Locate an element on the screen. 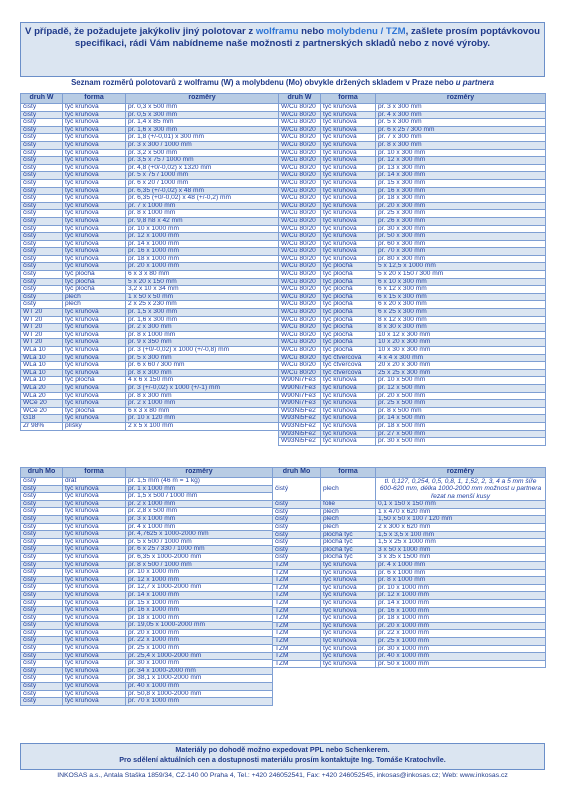 Image resolution: width=565 pixels, height=800 pixels. table-cell: pr. 50,8 x 1000-2000 mm is located at coordinates (199, 694).